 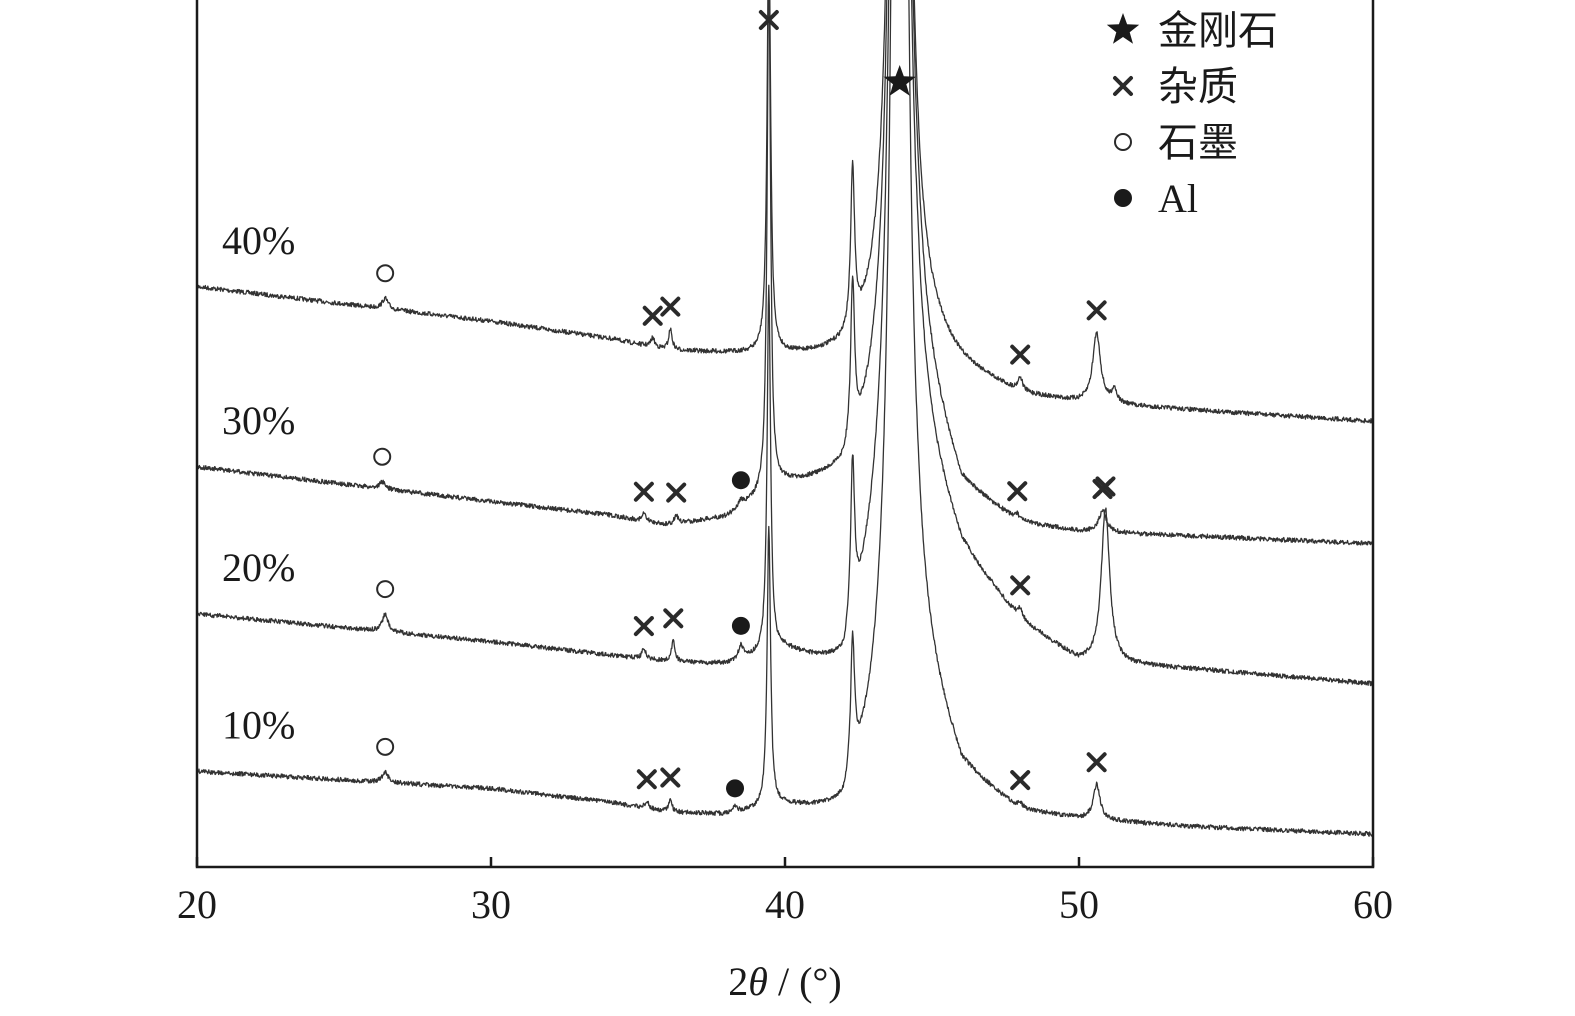 I want to click on x-axis: 20 30 40 50 60, so click(x=785, y=892).